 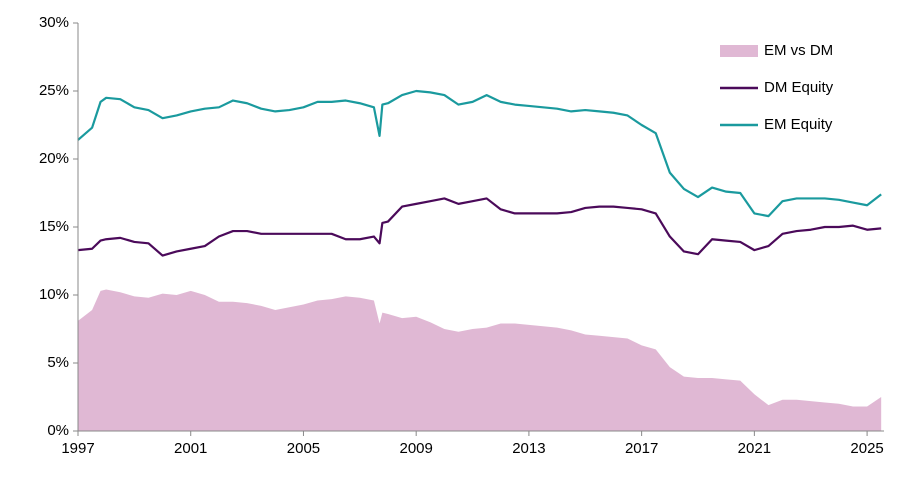 I want to click on y-tick-label: 20%, so click(x=54, y=158).